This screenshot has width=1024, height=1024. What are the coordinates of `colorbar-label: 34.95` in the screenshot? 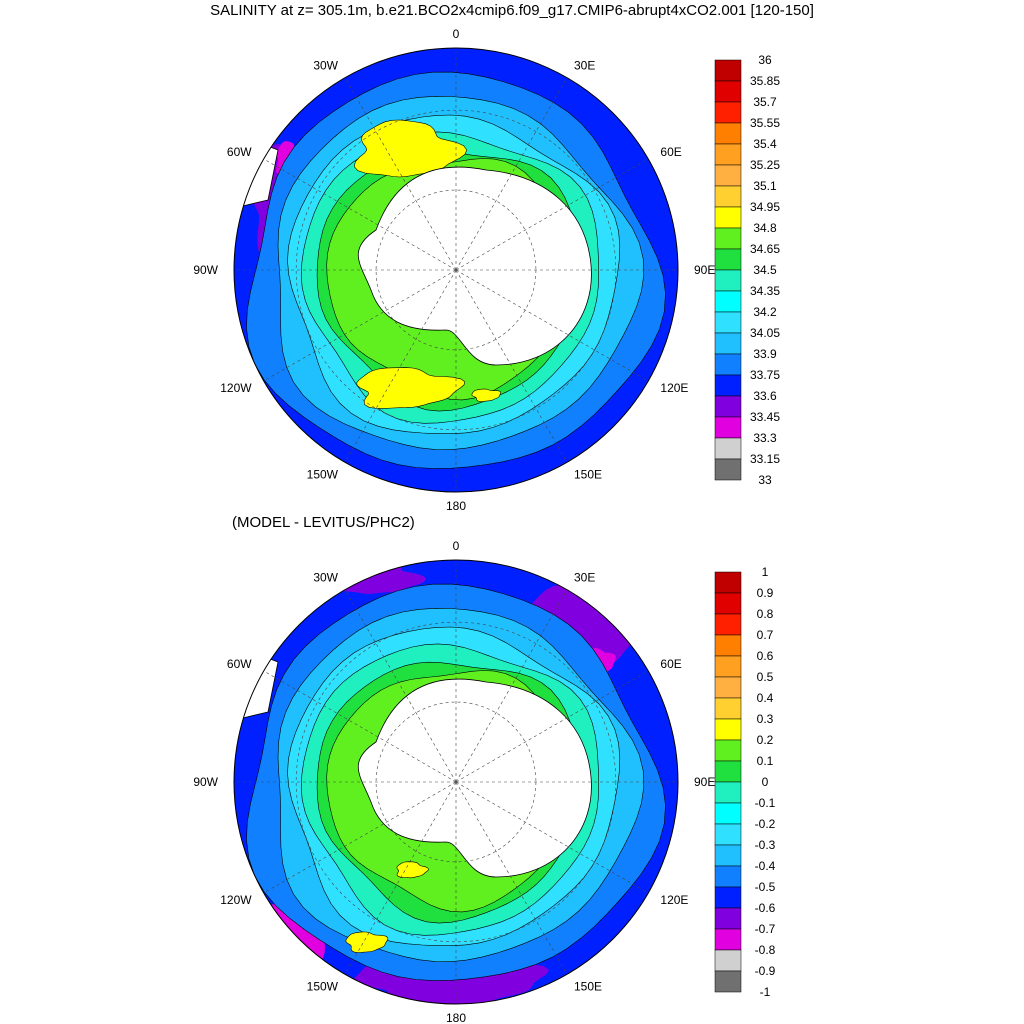 It's located at (765, 207).